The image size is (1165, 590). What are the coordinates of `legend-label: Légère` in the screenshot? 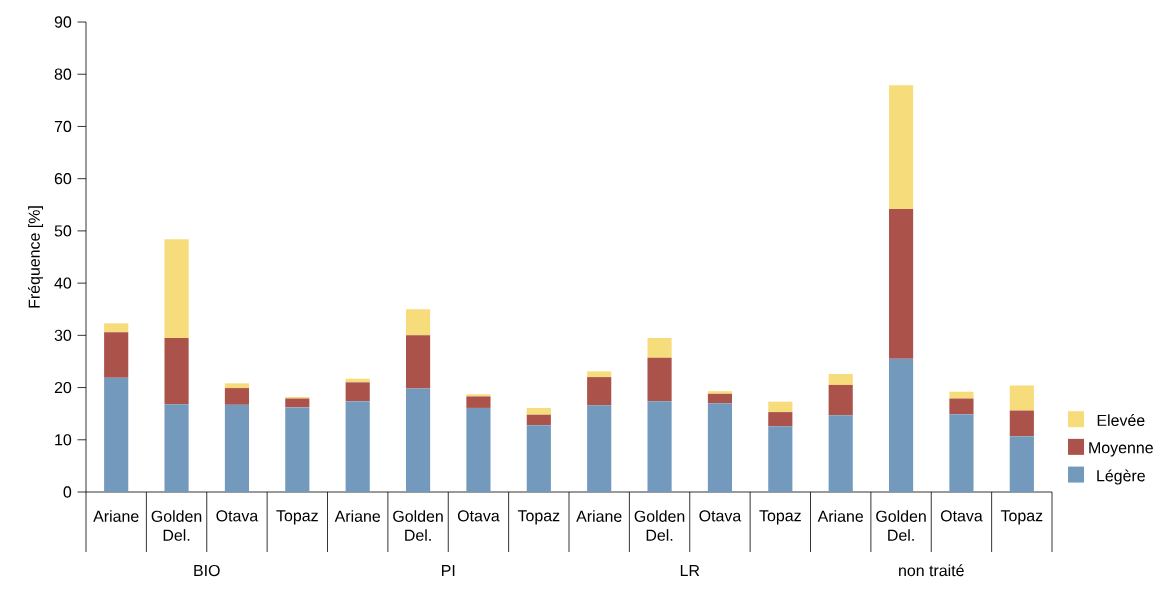 It's located at (1121, 477).